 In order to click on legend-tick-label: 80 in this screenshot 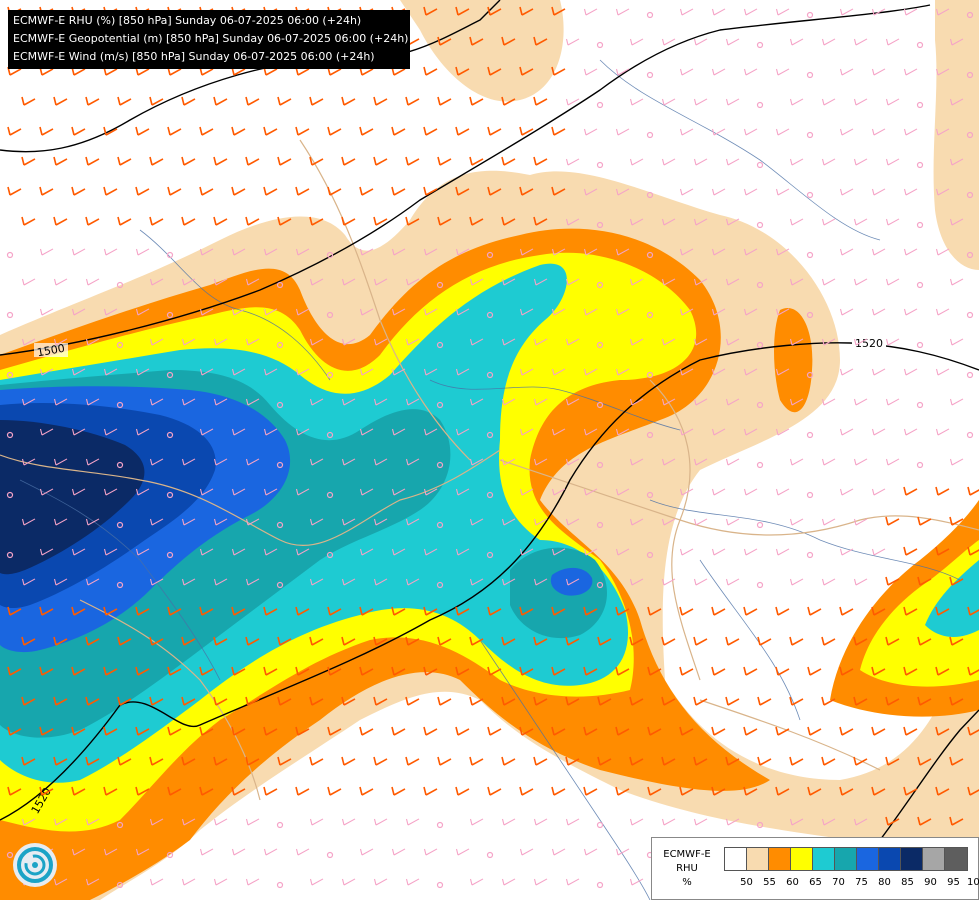, I will do `click(884, 882)`.